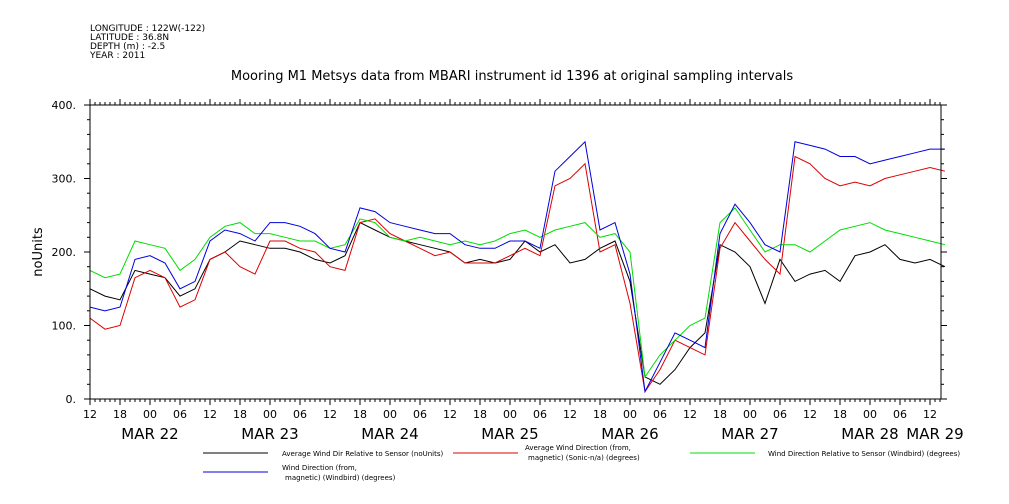 Image resolution: width=1009 pixels, height=504 pixels. Describe the element at coordinates (127, 47) in the screenshot. I see `meta-depth: DEPTH (m) : -2.5` at that location.